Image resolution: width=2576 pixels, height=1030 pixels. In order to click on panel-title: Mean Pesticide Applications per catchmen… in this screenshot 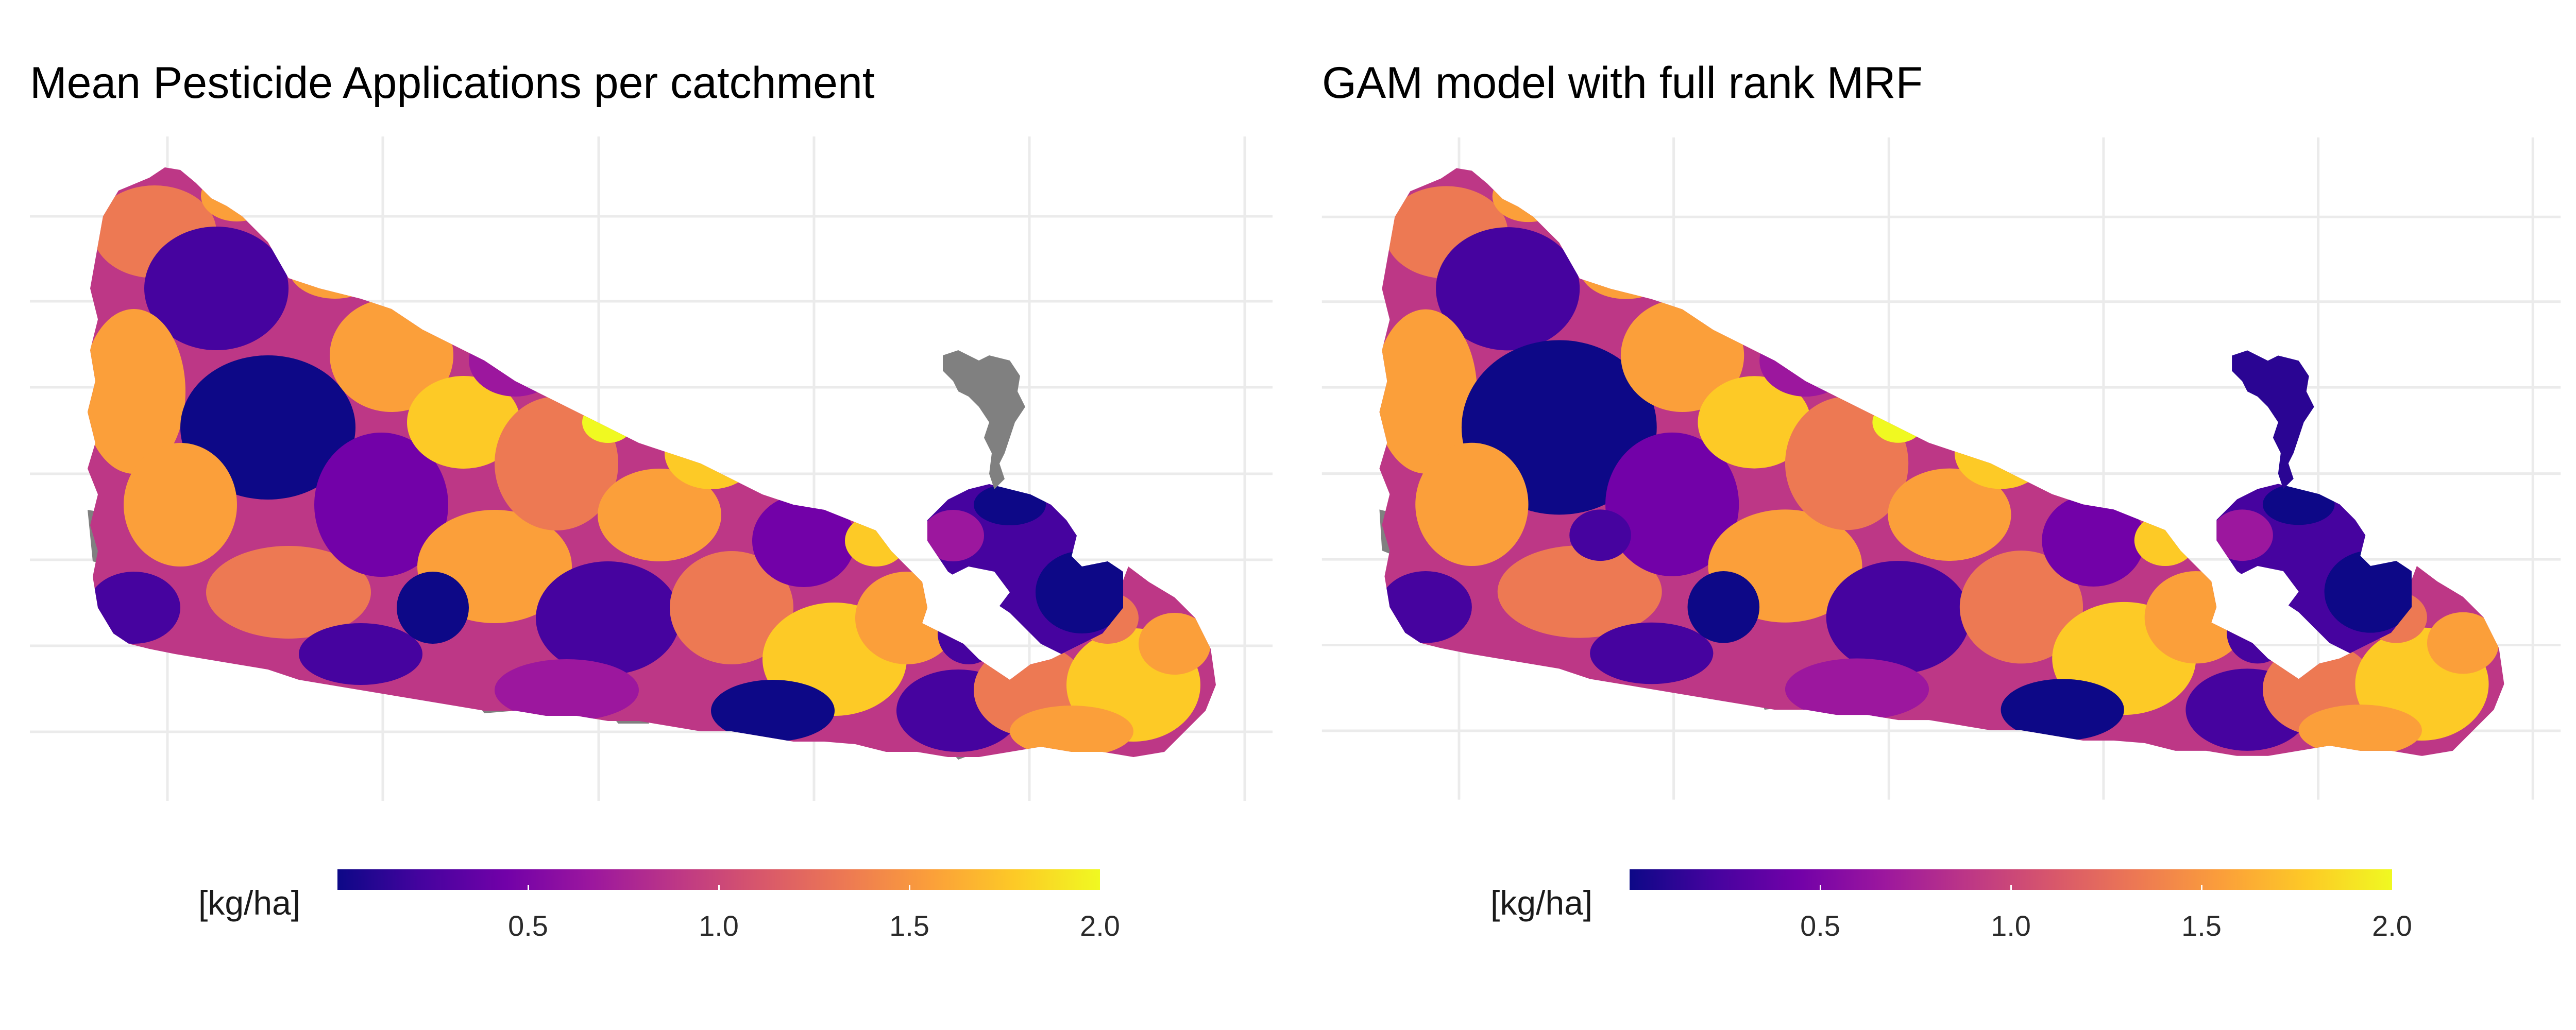, I will do `click(452, 83)`.